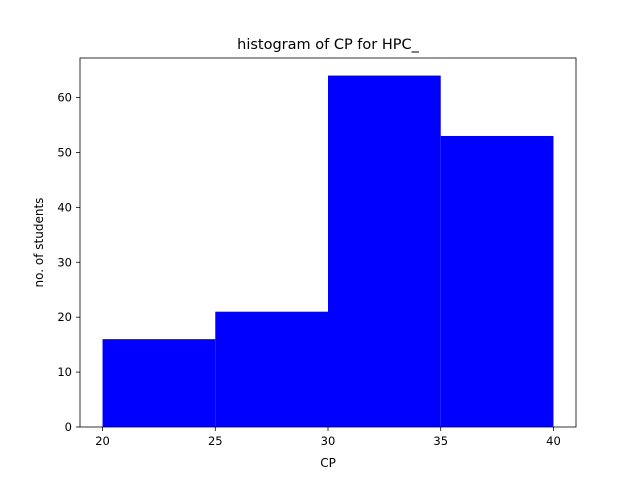 This screenshot has height=480, width=640. What do you see at coordinates (64, 317) in the screenshot?
I see `y-tick-label-2: 20` at bounding box center [64, 317].